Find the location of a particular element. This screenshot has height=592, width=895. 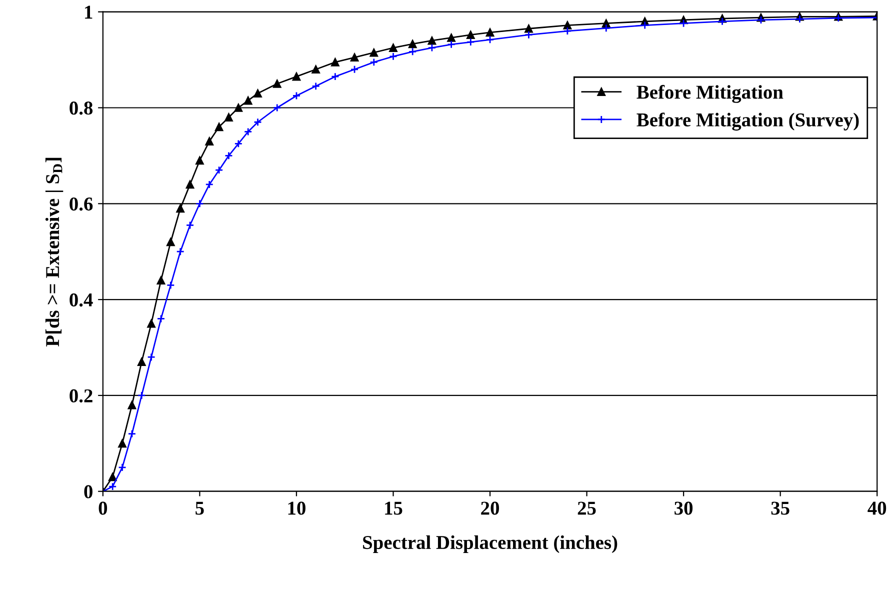

x-axis-title: Spectral Displacement (inches) is located at coordinates (490, 544).